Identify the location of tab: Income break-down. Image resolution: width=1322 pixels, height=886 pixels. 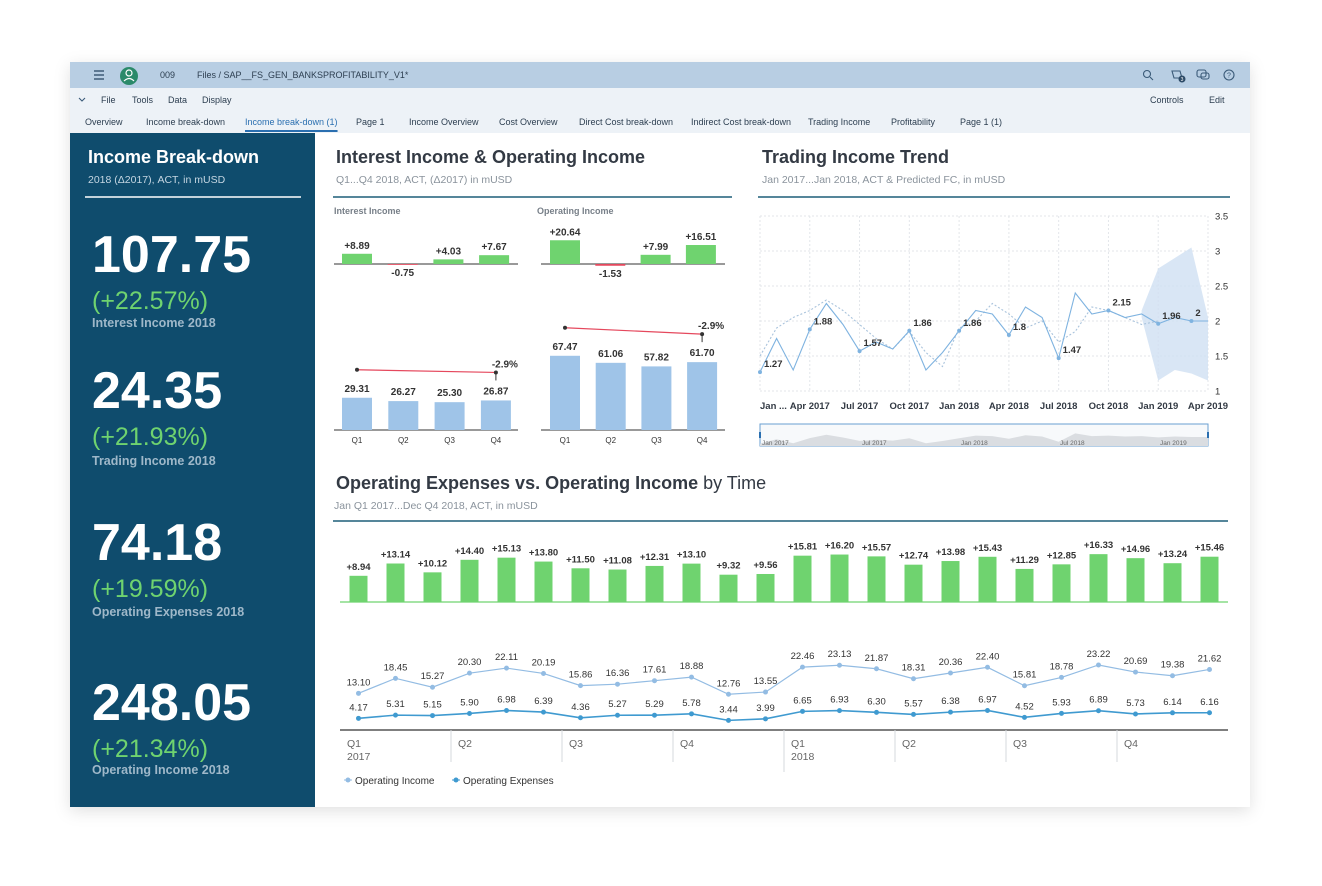
(185, 122).